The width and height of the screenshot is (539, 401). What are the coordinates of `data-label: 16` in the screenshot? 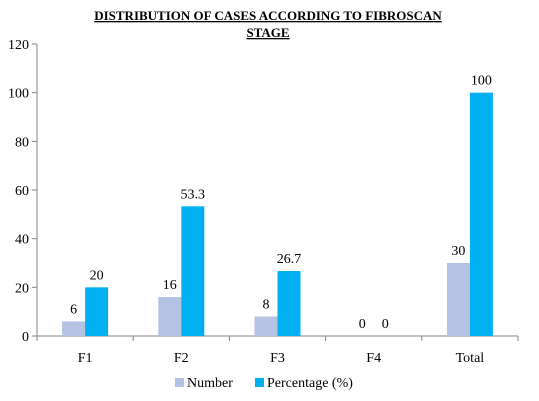 It's located at (170, 285).